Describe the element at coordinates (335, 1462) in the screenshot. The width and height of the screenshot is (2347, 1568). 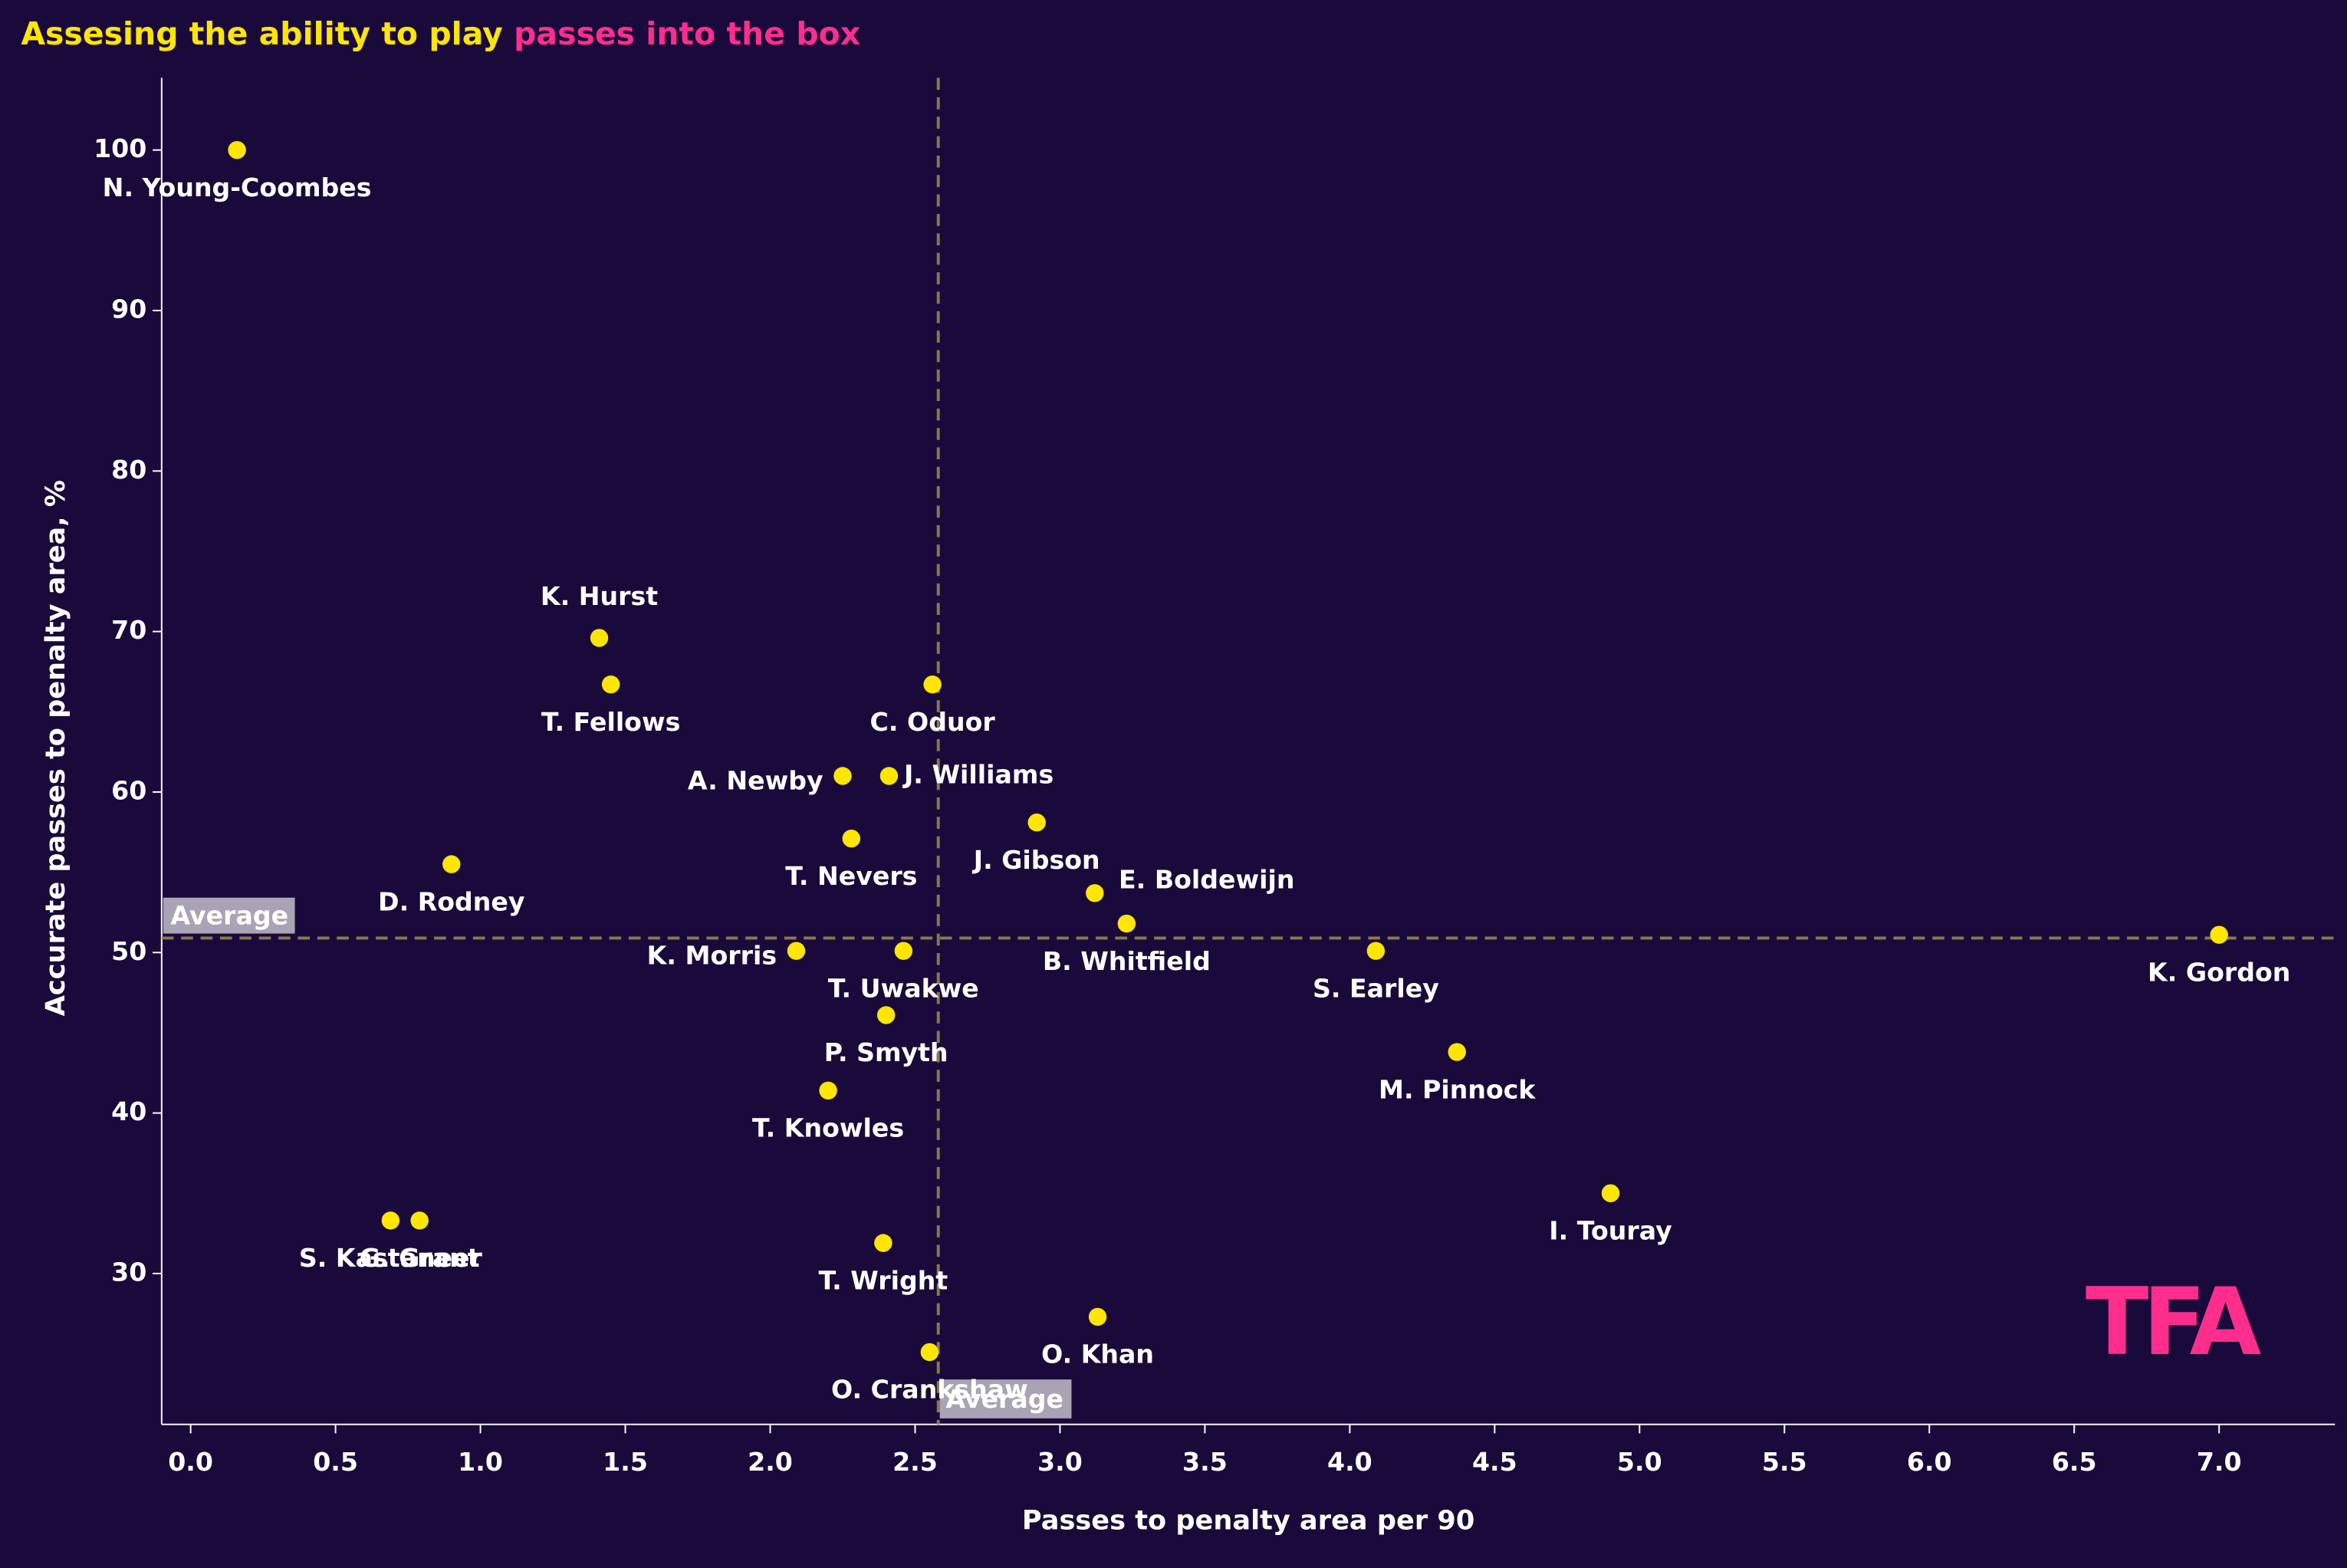
I see `x-tick-label: 0.5` at that location.